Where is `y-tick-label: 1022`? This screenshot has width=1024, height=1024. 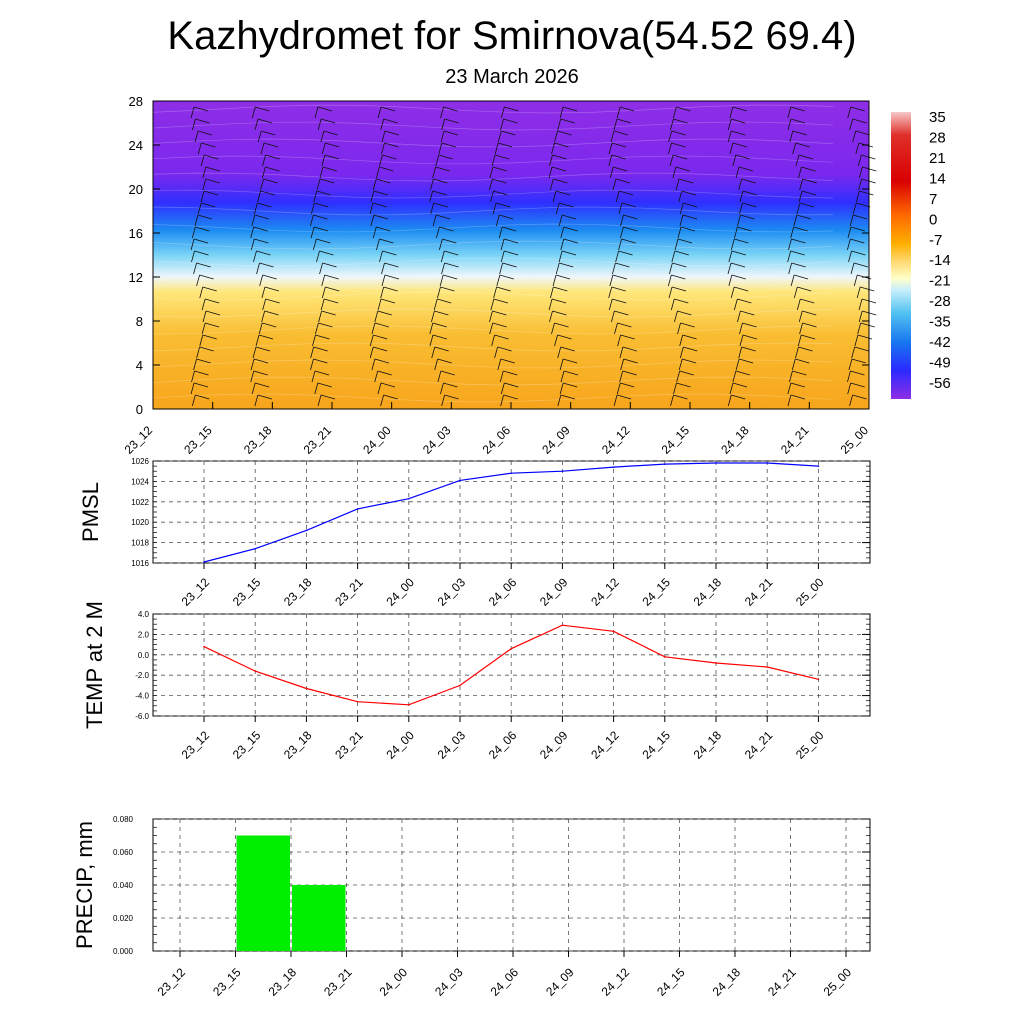
y-tick-label: 1022 is located at coordinates (140, 502).